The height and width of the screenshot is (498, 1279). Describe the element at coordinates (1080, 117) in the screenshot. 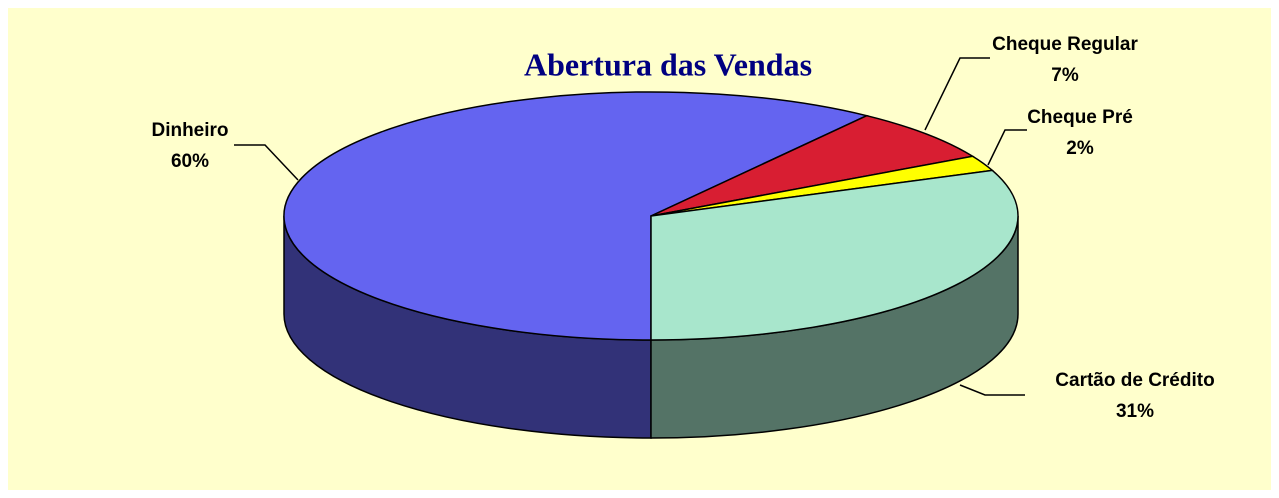

I see `slice-label: Cheque Pré` at that location.